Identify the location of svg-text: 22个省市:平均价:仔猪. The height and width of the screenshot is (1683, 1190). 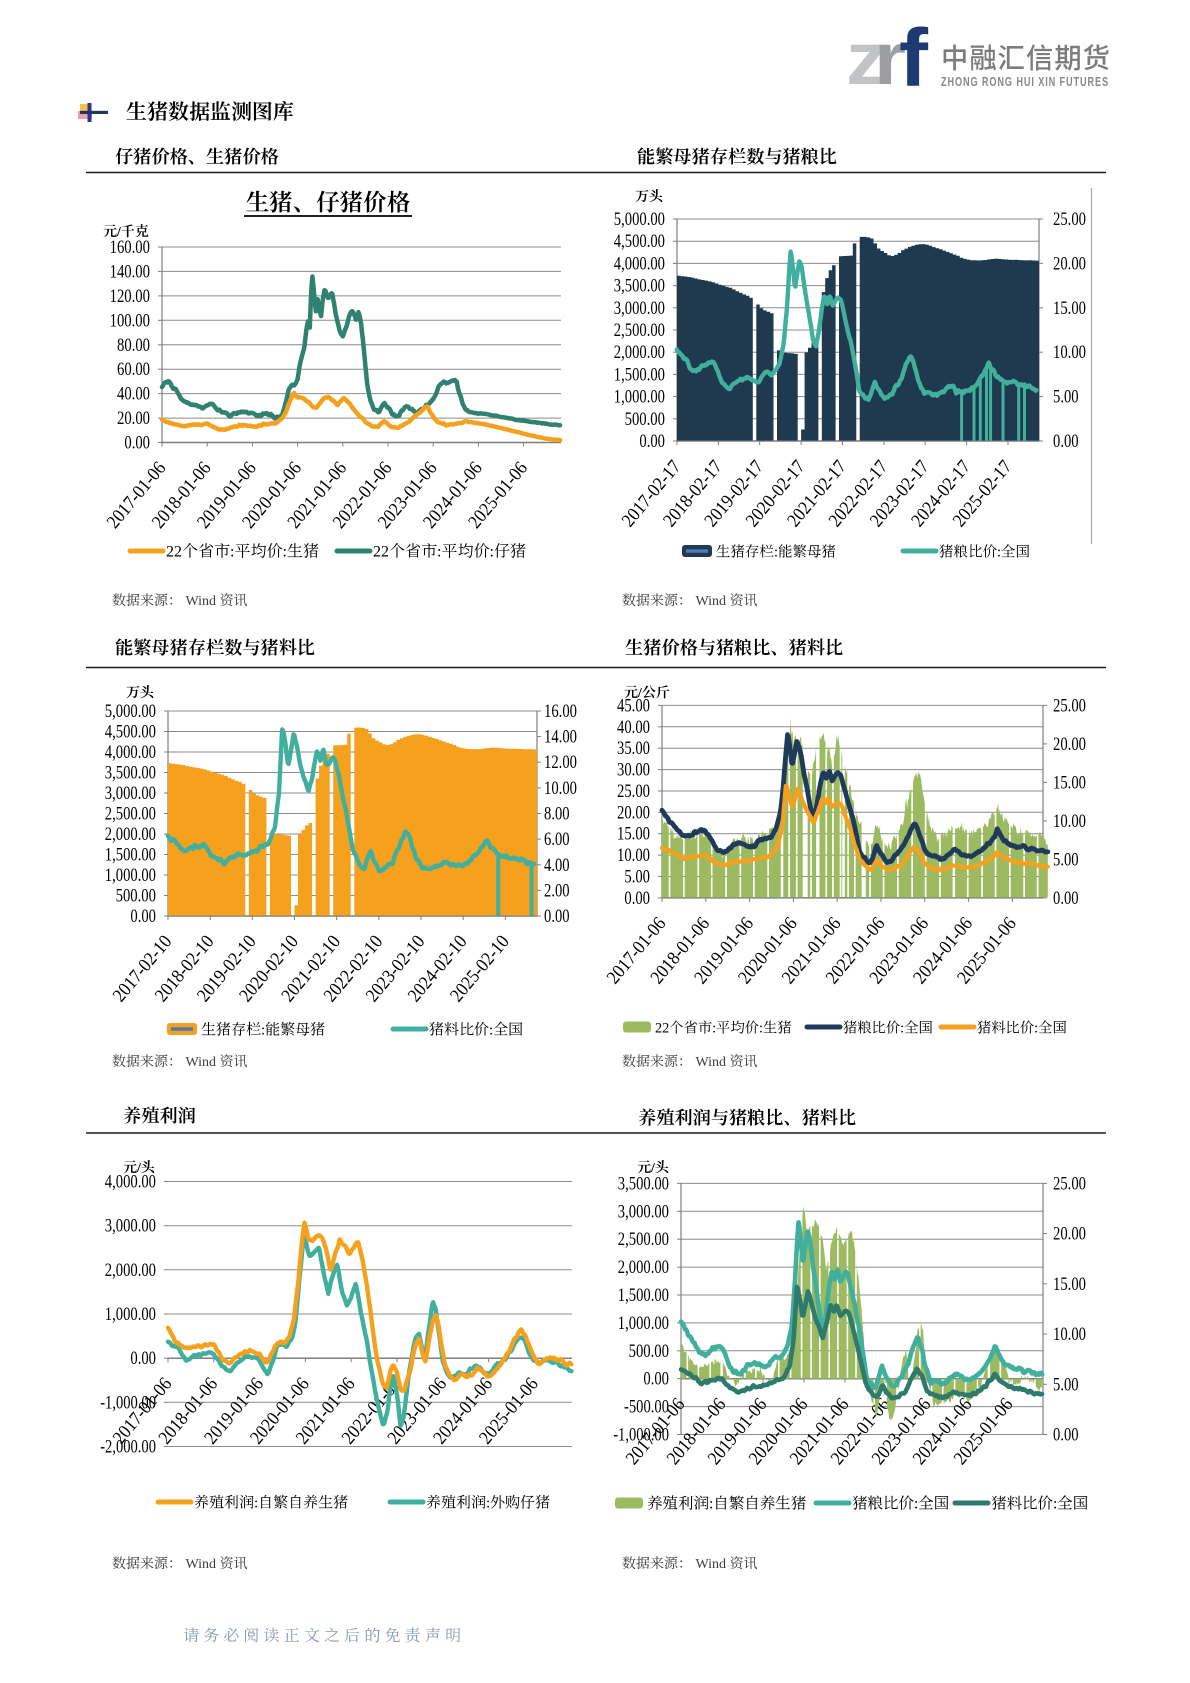
(449, 552).